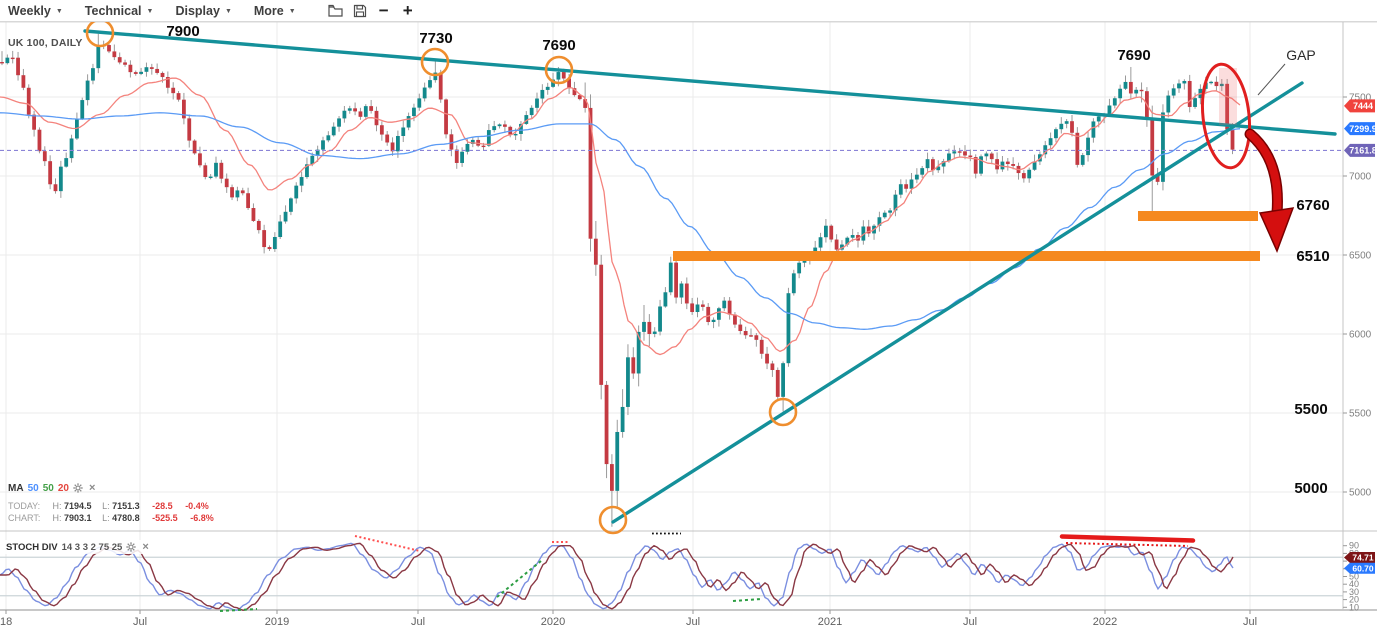  I want to click on y-tick-label: 7500, so click(1360, 98).